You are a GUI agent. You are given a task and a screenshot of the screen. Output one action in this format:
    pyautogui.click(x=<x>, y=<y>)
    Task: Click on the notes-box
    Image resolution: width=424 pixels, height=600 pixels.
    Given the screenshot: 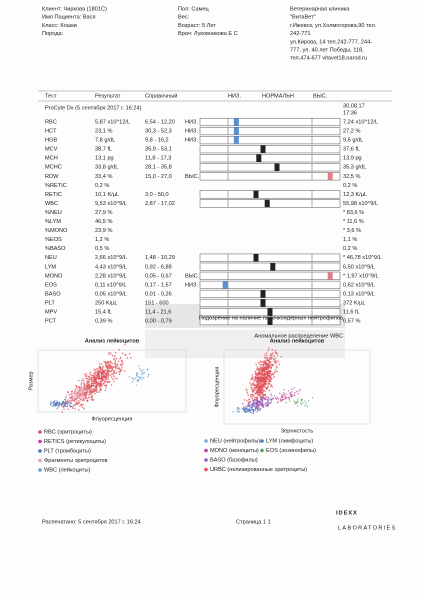 What is the action you would take?
    pyautogui.click(x=245, y=344)
    